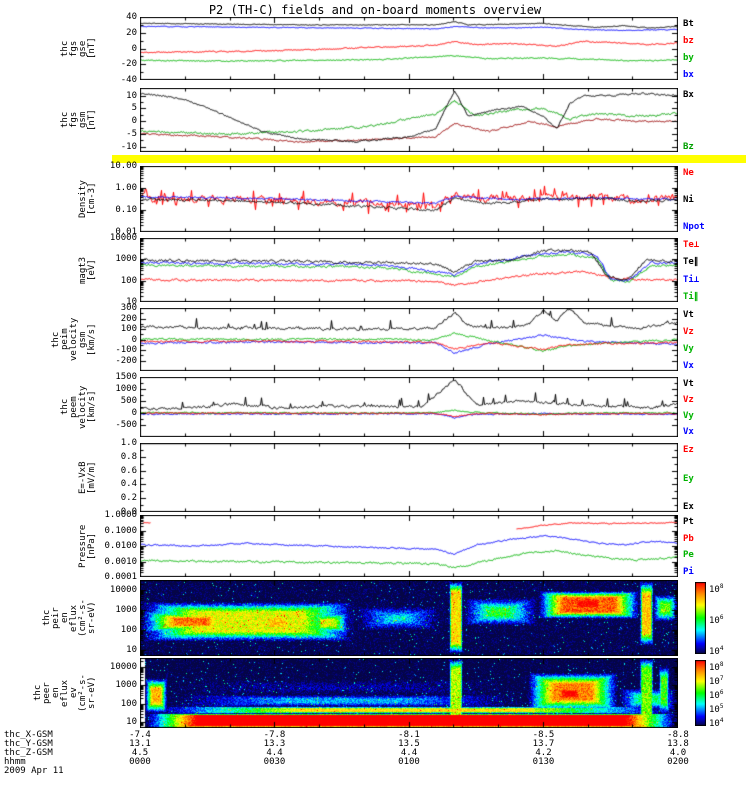 The height and width of the screenshot is (800, 750). What do you see at coordinates (126, 350) in the screenshot?
I see `ytick-label: -100` at bounding box center [126, 350].